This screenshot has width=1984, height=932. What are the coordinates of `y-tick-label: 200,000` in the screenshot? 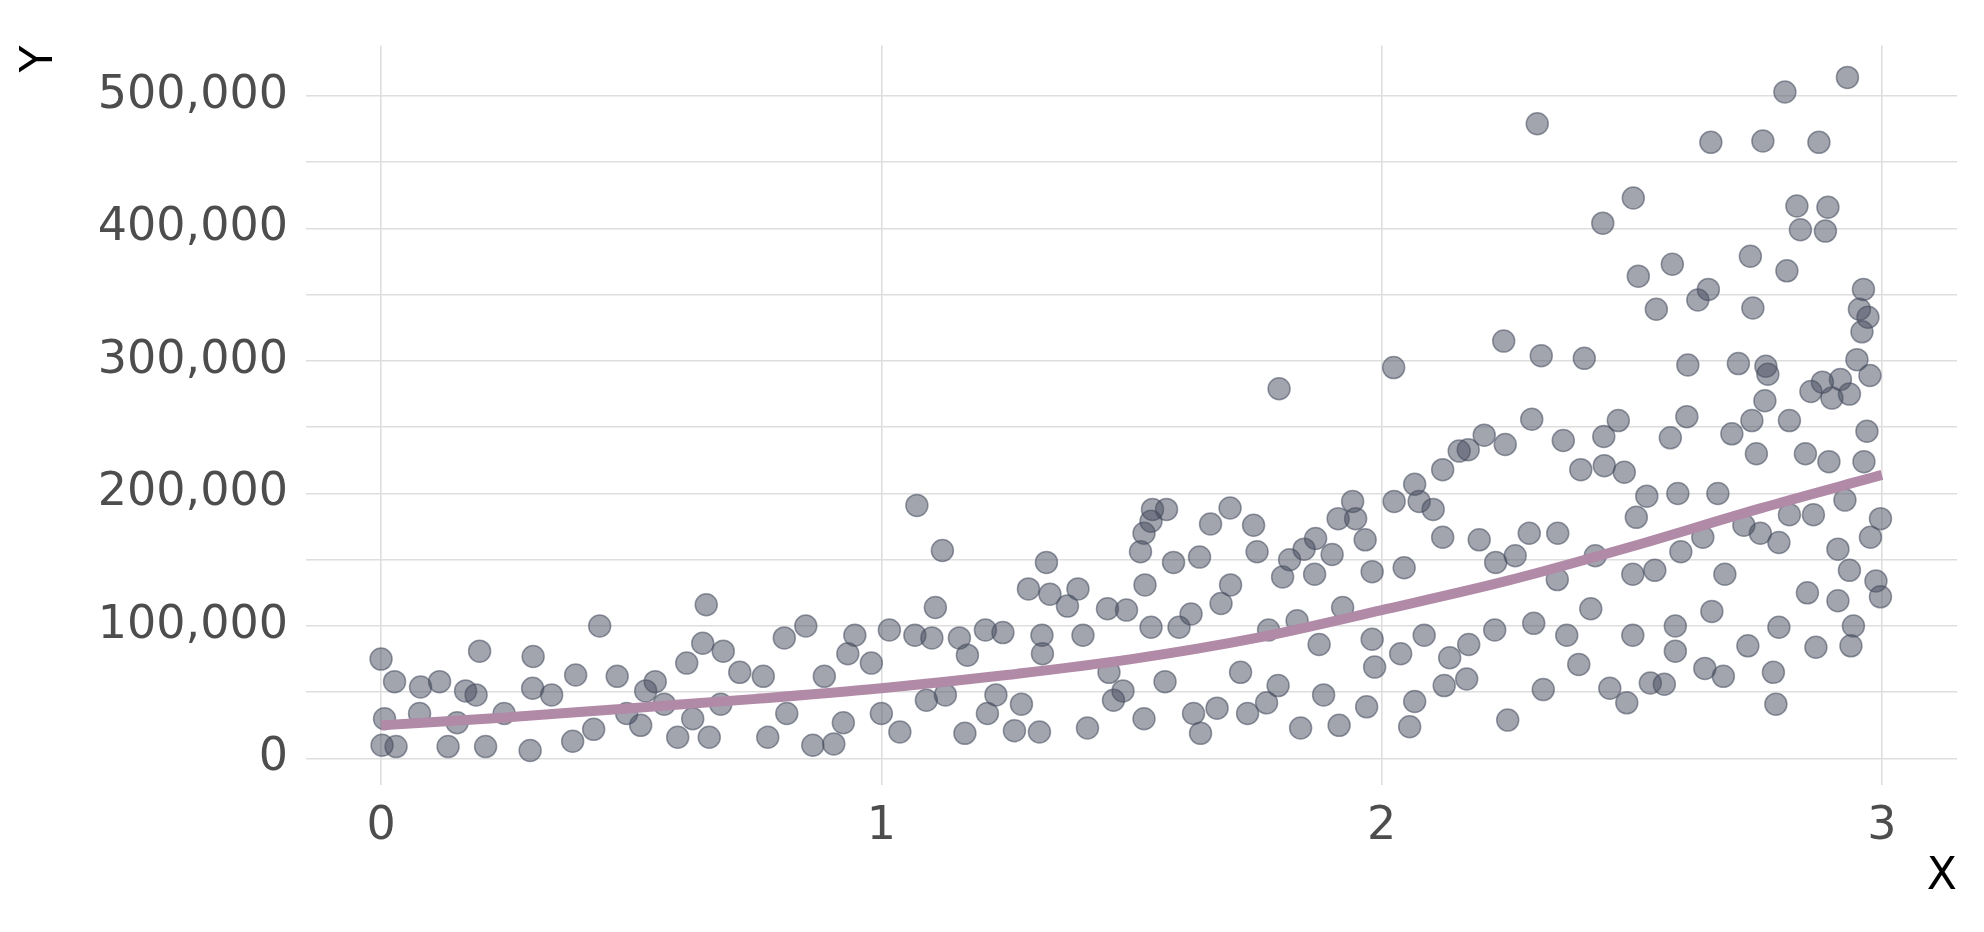 It's located at (192, 489).